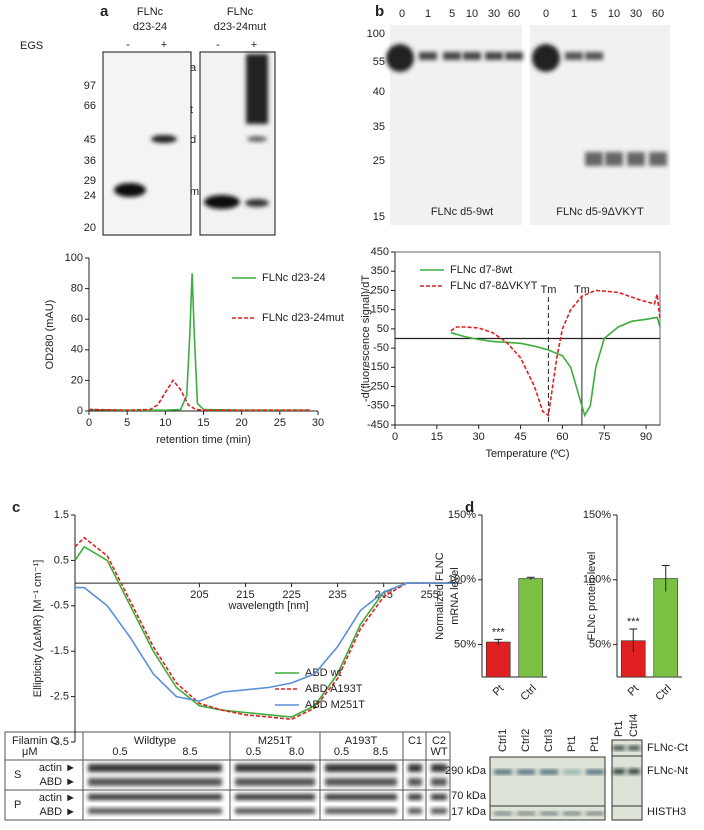 Image resolution: width=704 pixels, height=830 pixels. I want to click on legend-label: ABD wt, so click(323, 673).